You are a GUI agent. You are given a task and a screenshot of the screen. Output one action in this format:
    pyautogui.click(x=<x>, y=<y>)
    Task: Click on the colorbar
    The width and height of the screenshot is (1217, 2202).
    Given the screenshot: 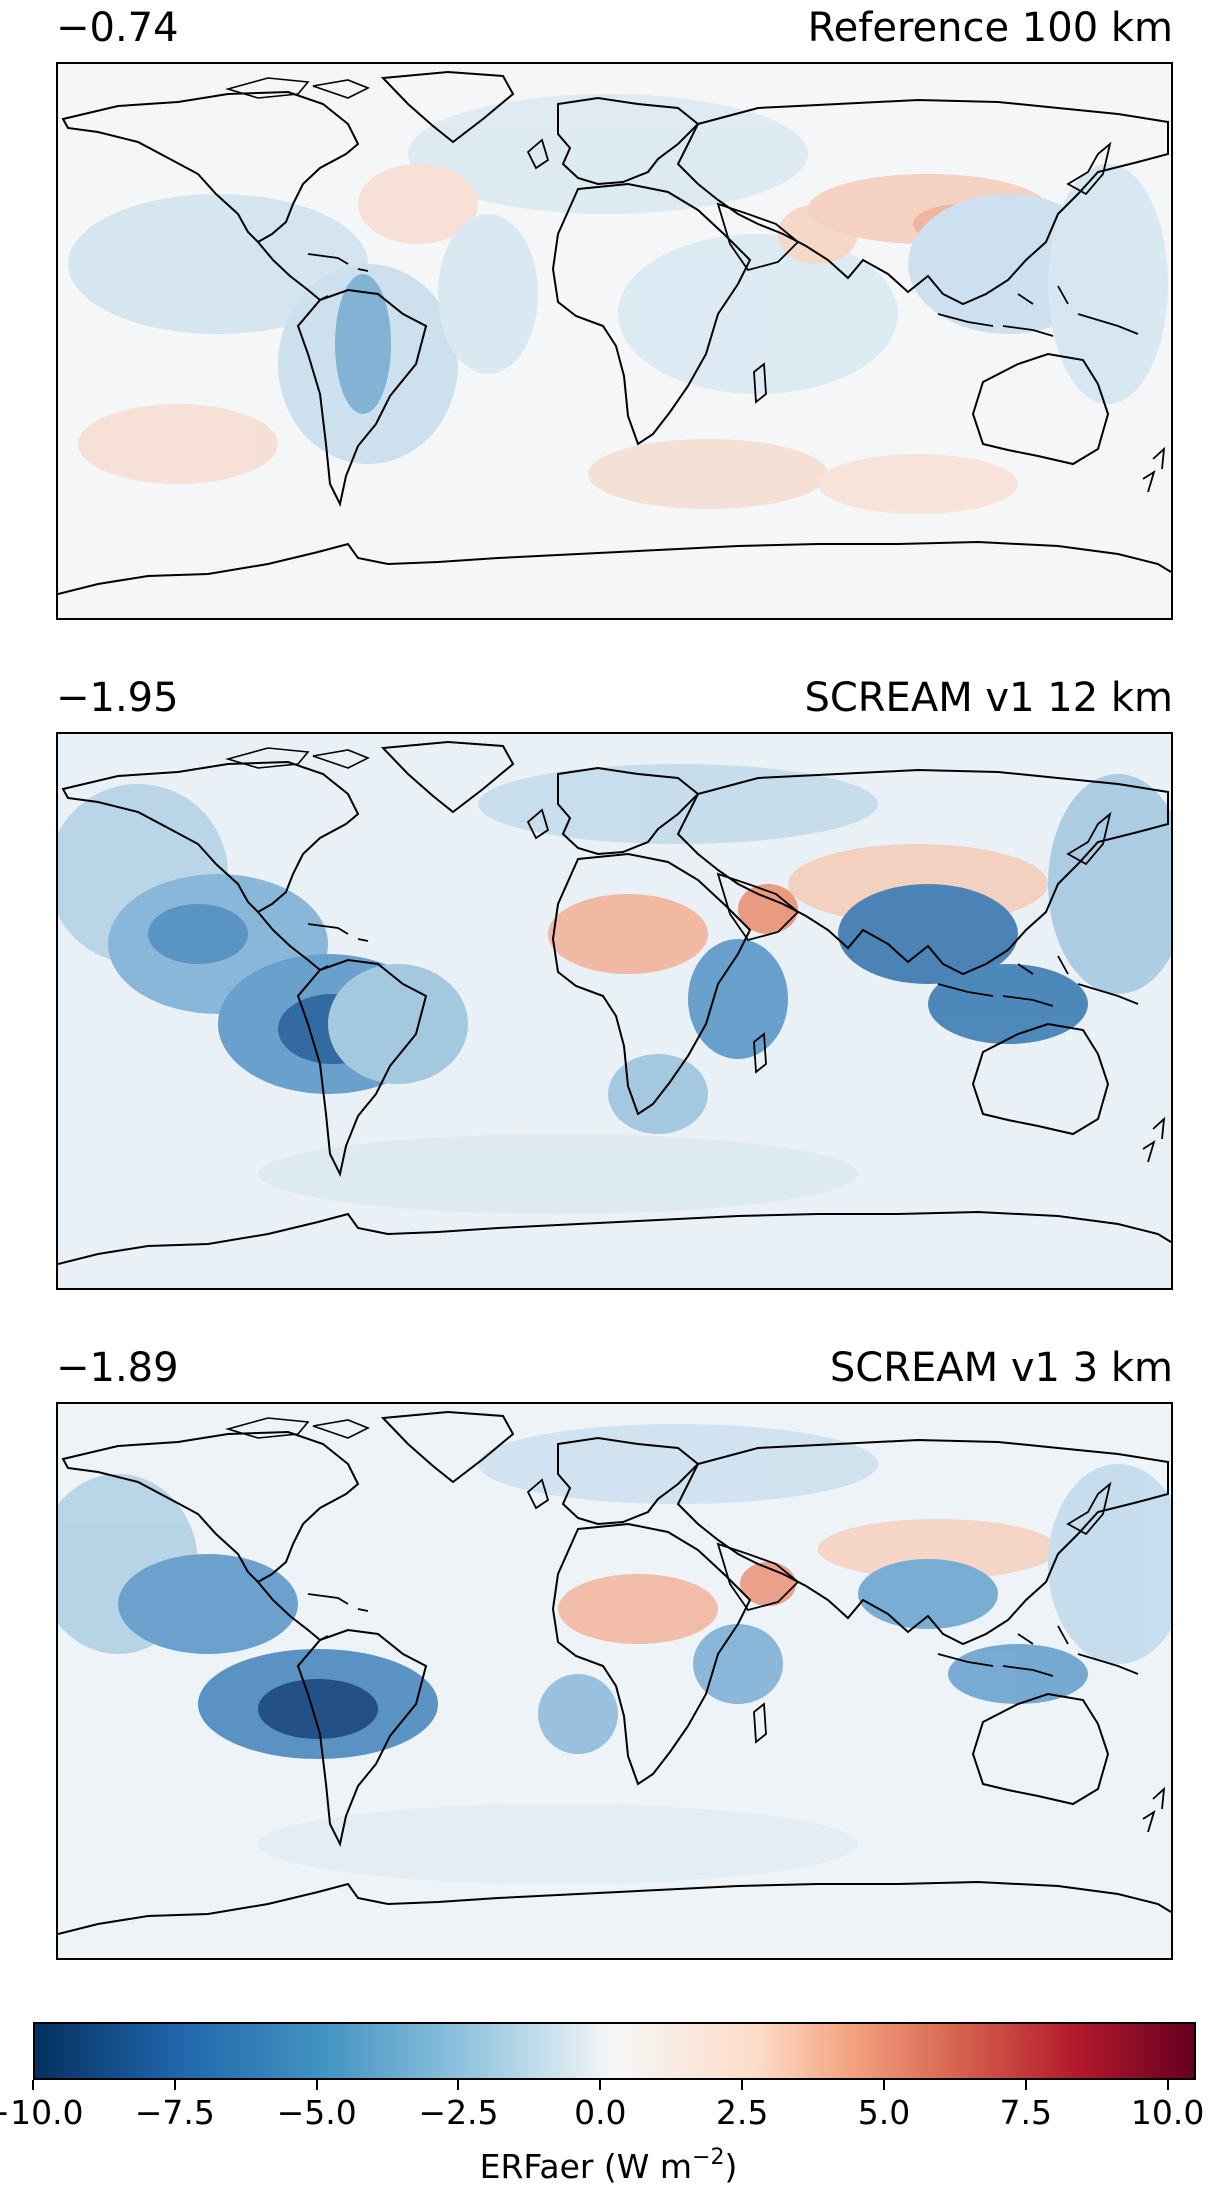 What is the action you would take?
    pyautogui.click(x=614, y=2051)
    